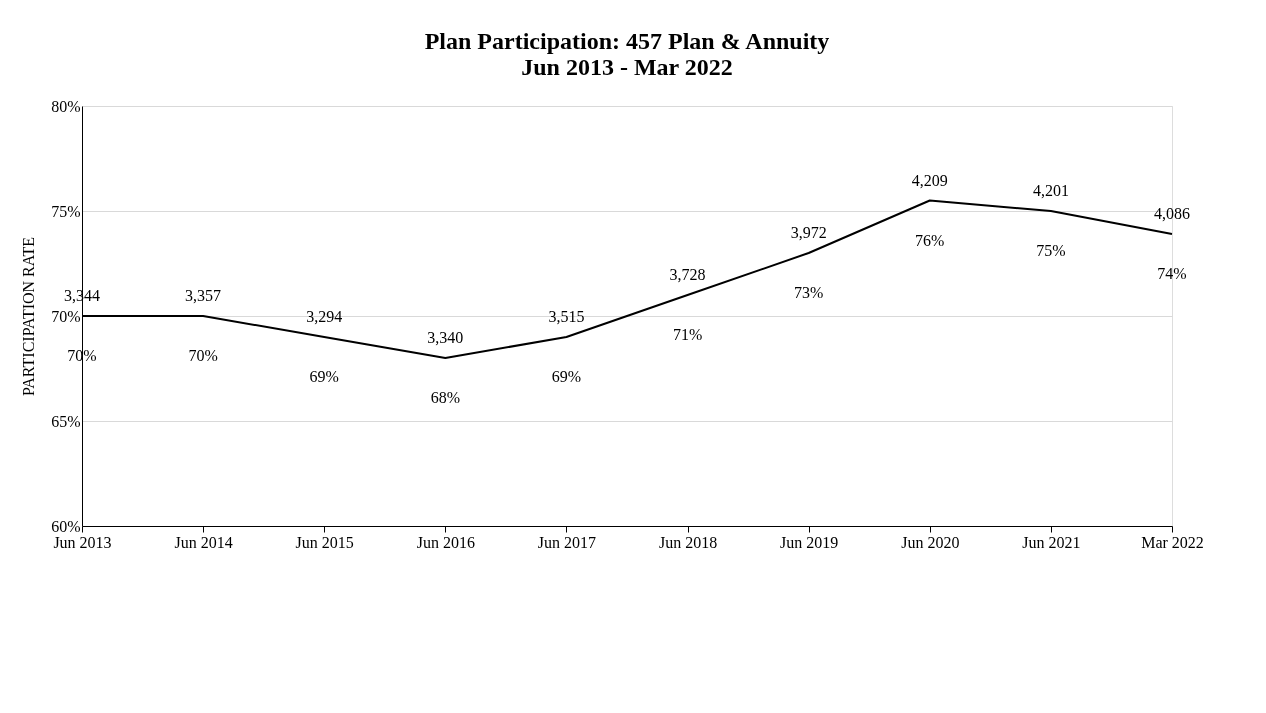 The image size is (1266, 713). Describe the element at coordinates (66, 211) in the screenshot. I see `y-tick-label: 75%` at that location.